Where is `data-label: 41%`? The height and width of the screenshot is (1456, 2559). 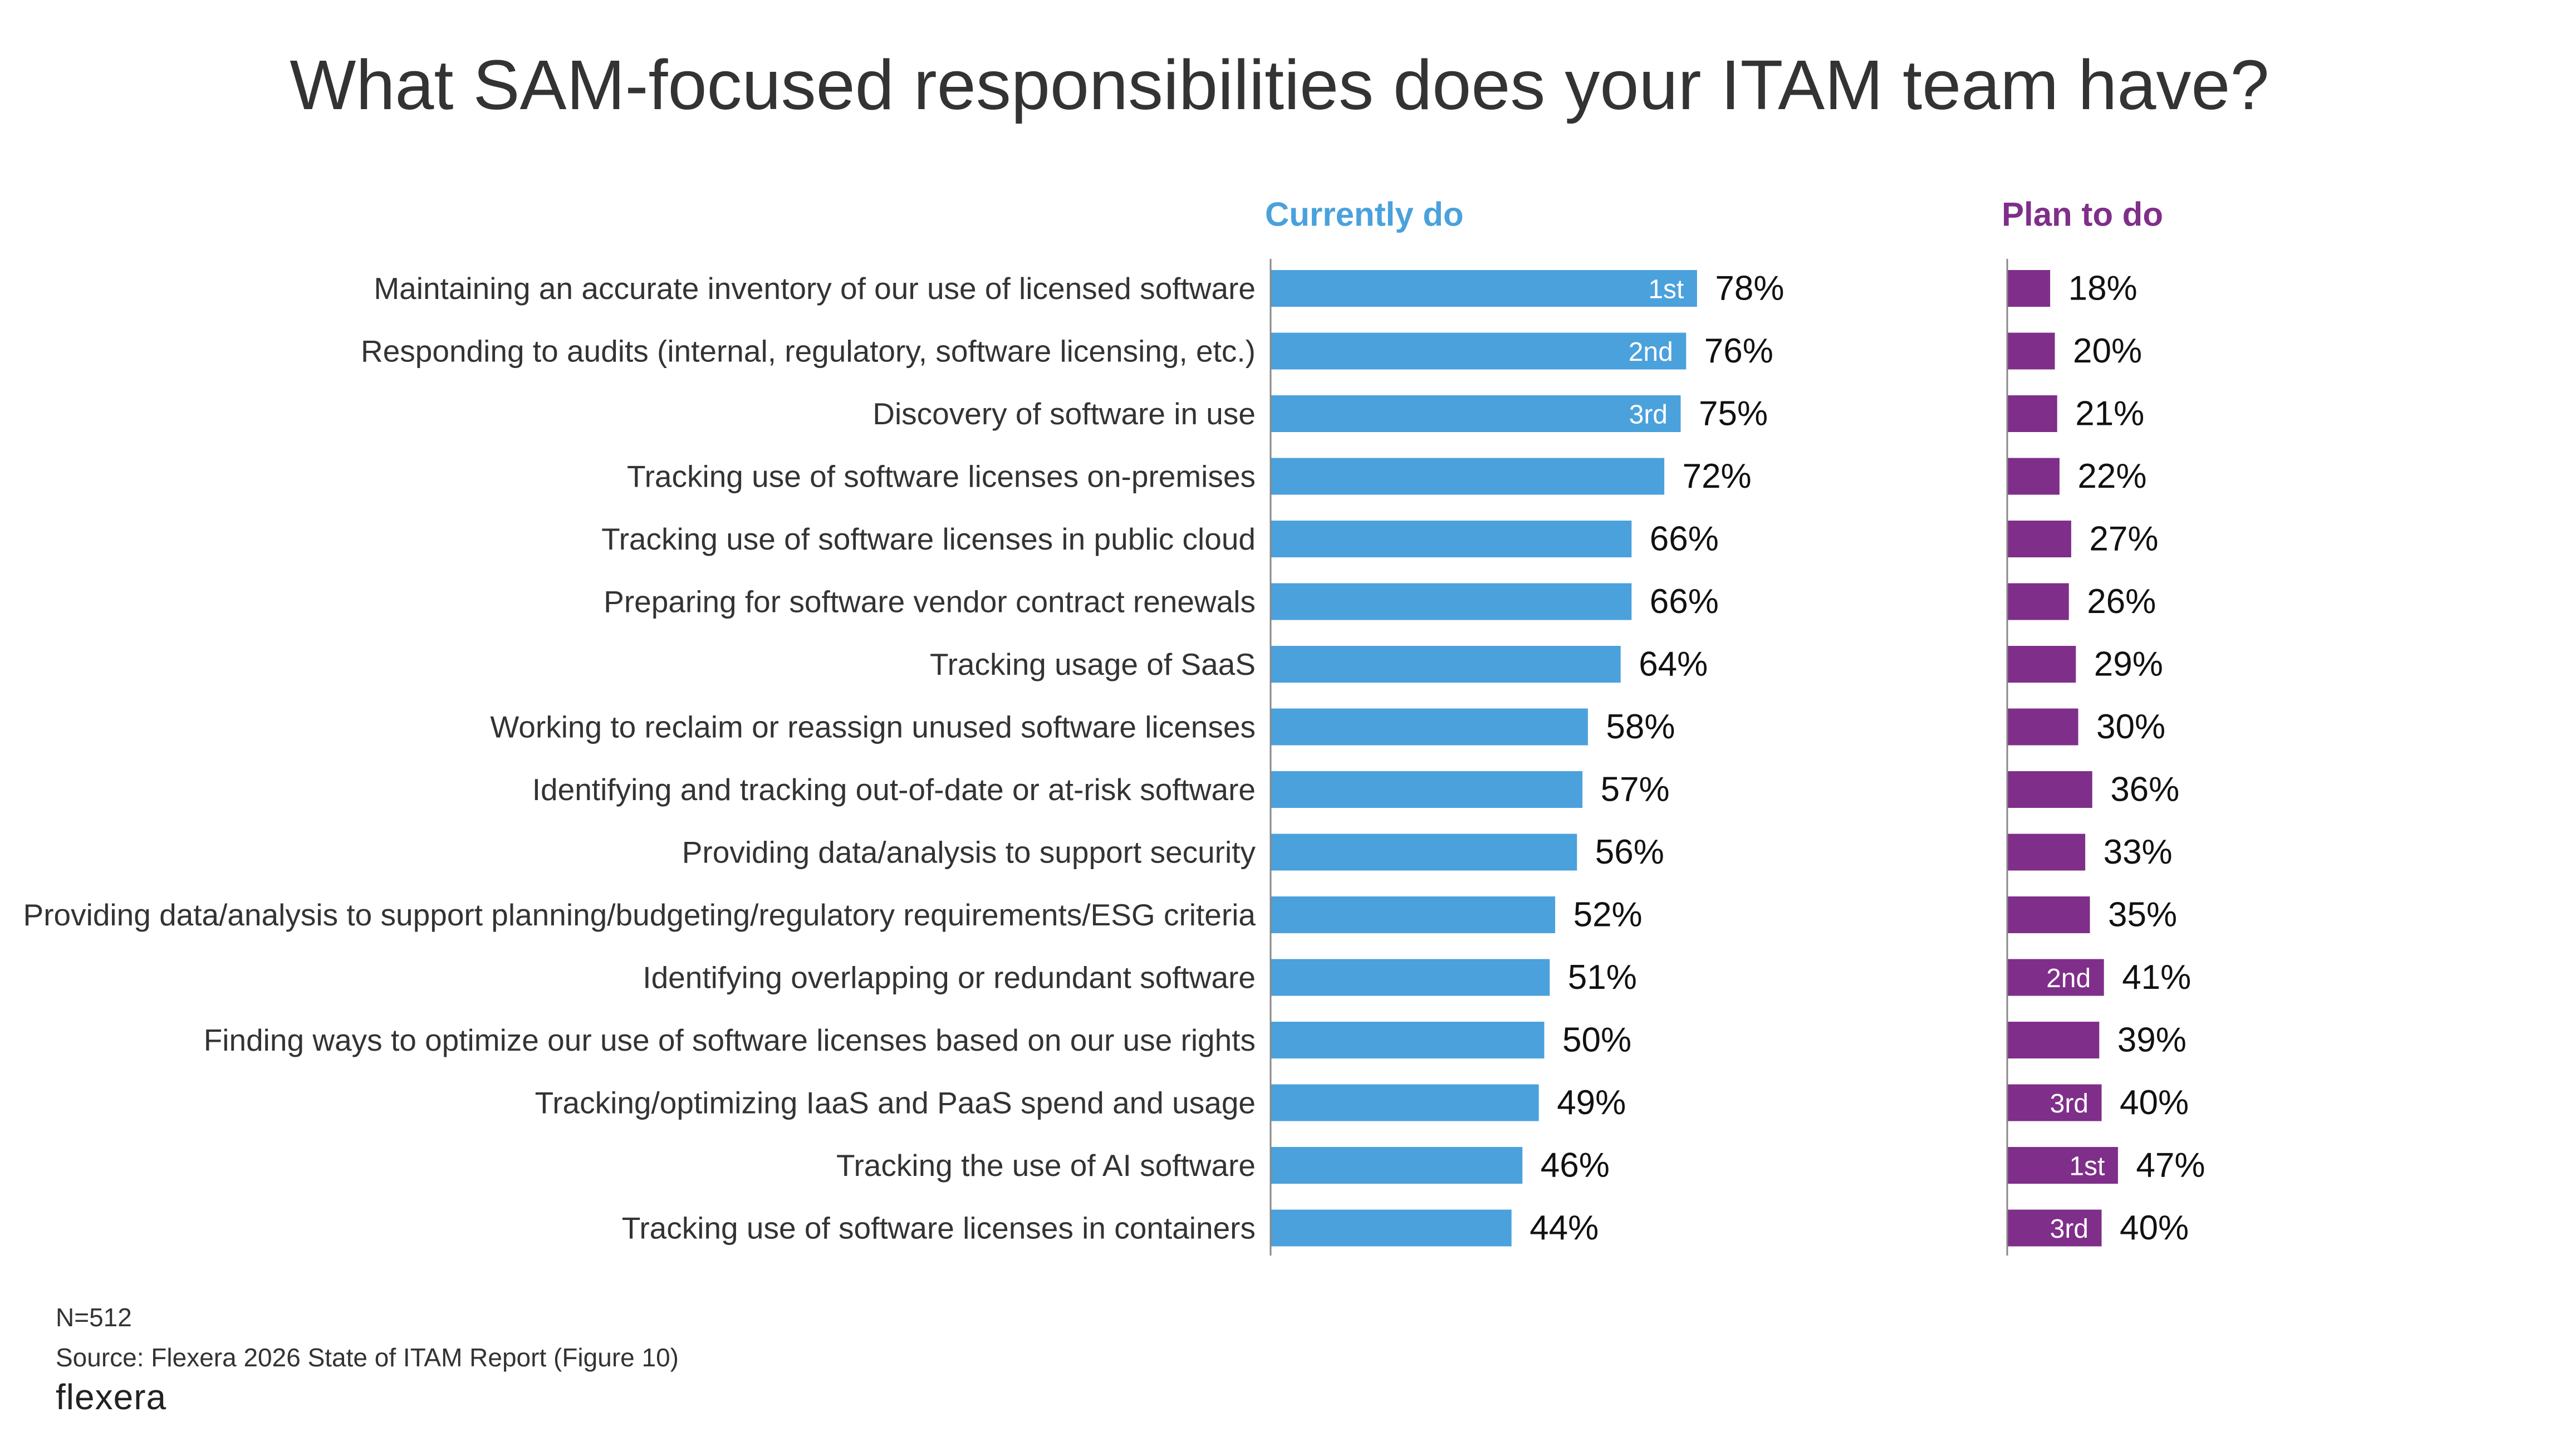 data-label: 41% is located at coordinates (2156, 977).